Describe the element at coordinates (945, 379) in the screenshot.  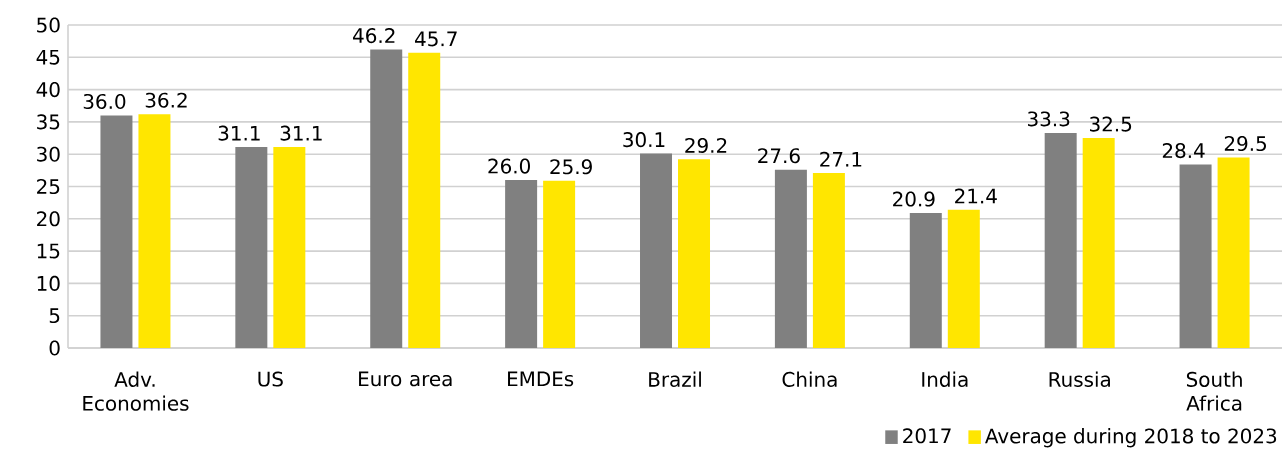
I see `x-tick-label: India` at that location.